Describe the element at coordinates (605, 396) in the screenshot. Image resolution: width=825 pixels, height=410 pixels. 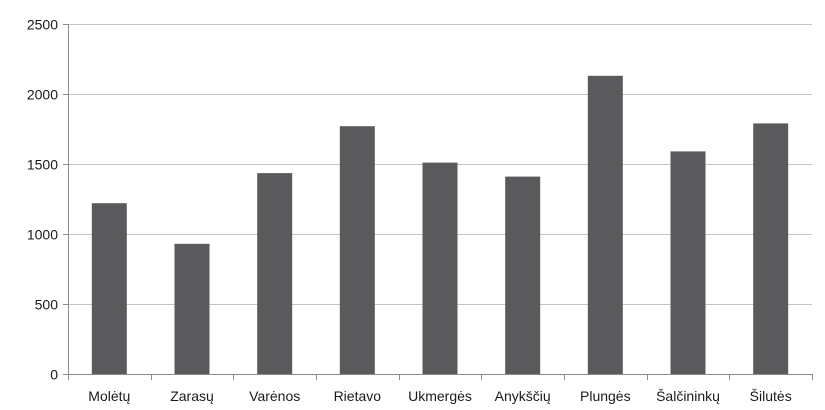
I see `x-tick-label: Plungės` at that location.